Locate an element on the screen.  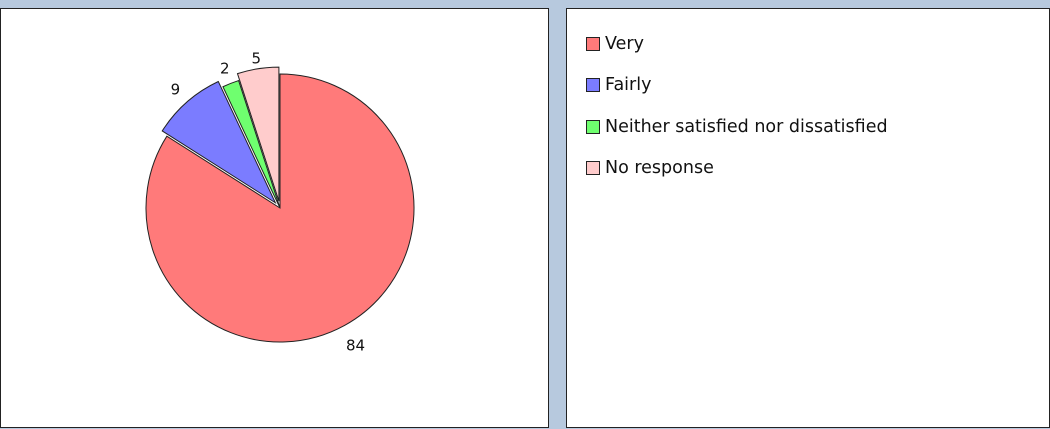
legend-item-neither: Neither satisfied nor dissatisfied is located at coordinates (737, 126).